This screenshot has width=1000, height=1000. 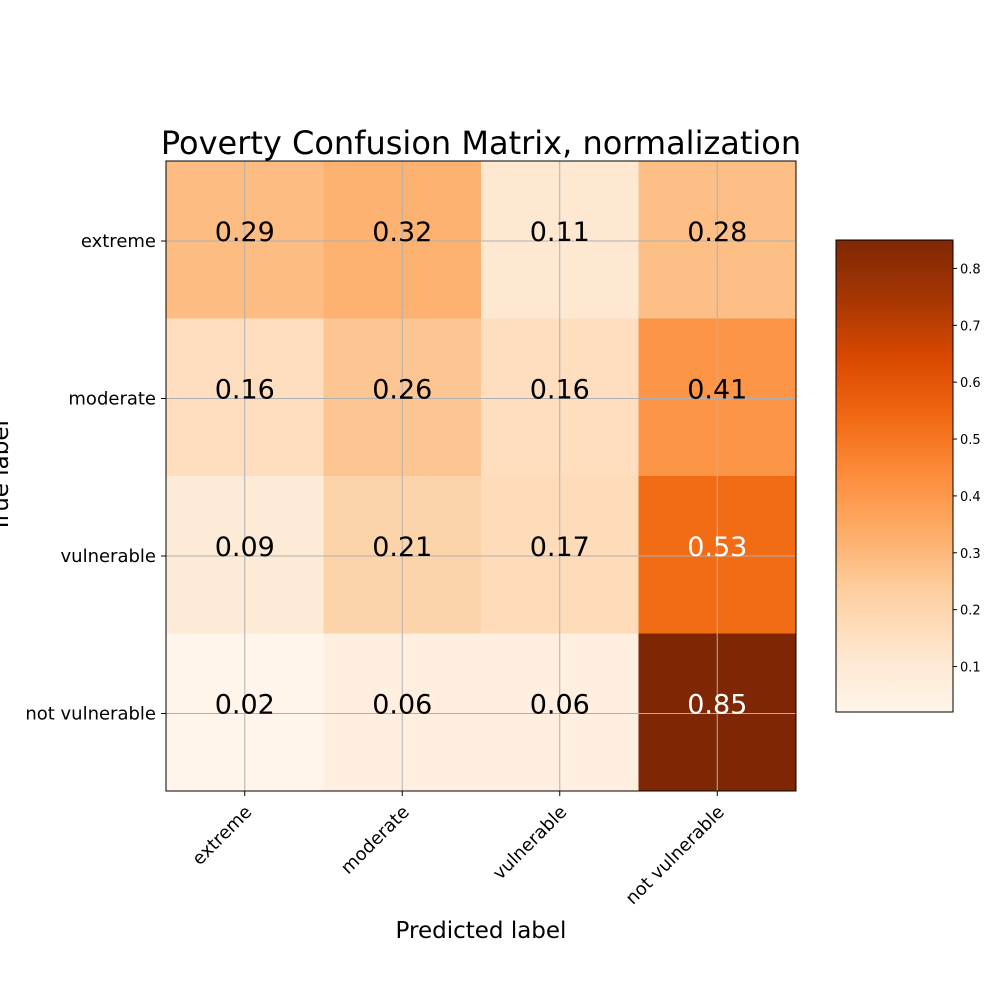 What do you see at coordinates (970, 668) in the screenshot?
I see `colorbar-tick-label: 0.1` at bounding box center [970, 668].